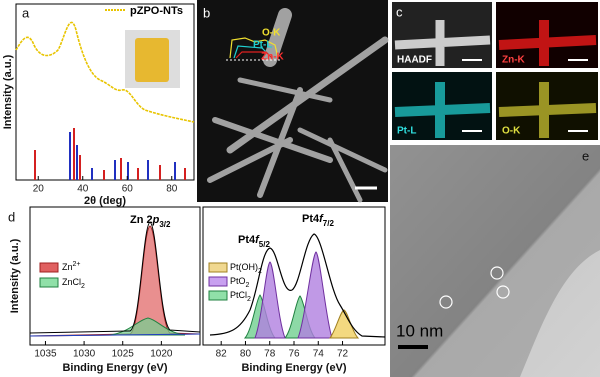  Describe the element at coordinates (329, 223) in the screenshot. I see `peak-sub: 7/2` at that location.